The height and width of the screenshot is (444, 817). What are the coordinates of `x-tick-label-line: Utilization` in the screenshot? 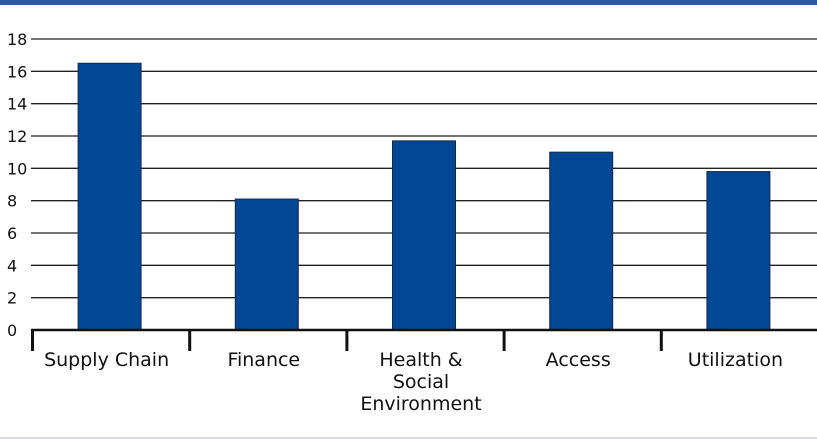 It's located at (735, 360).